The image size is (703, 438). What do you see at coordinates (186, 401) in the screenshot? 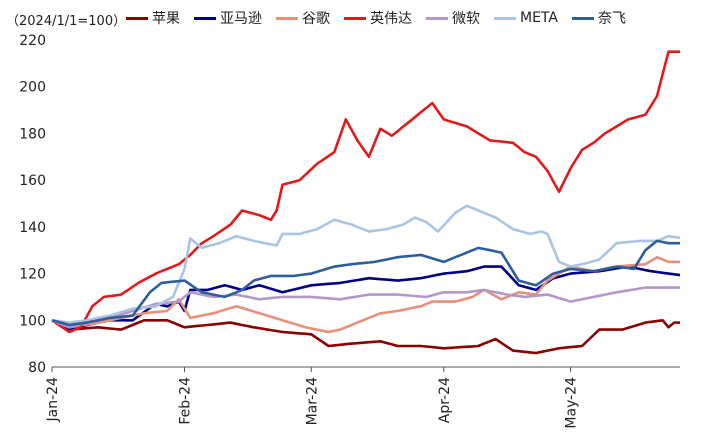
I see `x-tick-label: Feb-24` at bounding box center [186, 401].